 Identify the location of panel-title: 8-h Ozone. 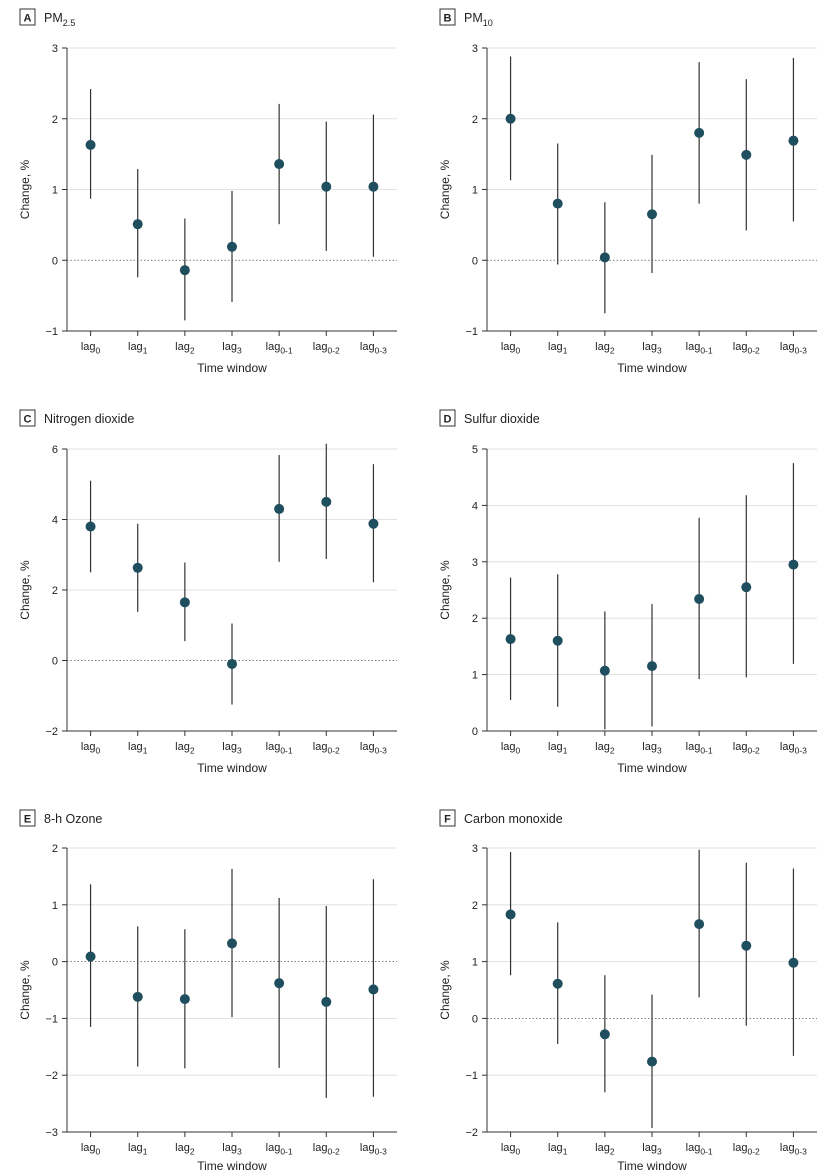
(73, 819).